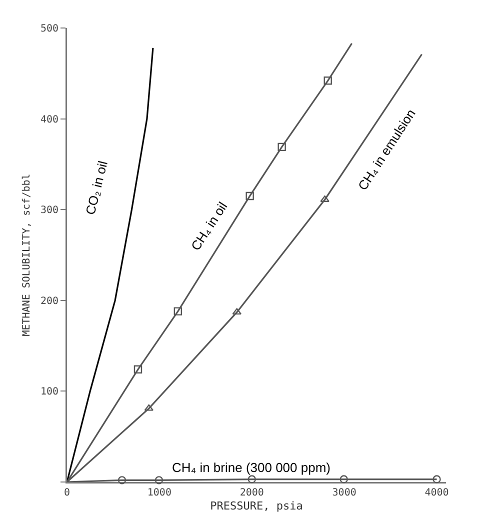  Describe the element at coordinates (436, 493) in the screenshot. I see `x-tick-label: 4000` at that location.